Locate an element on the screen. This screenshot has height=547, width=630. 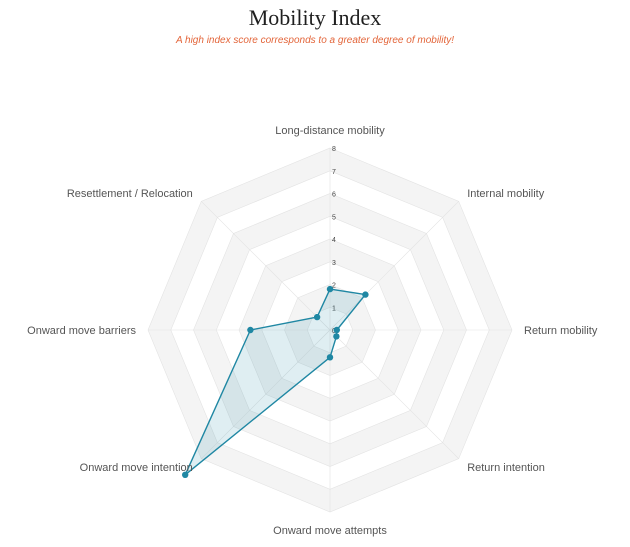
axis-label: Internal mobility is located at coordinates (506, 194).